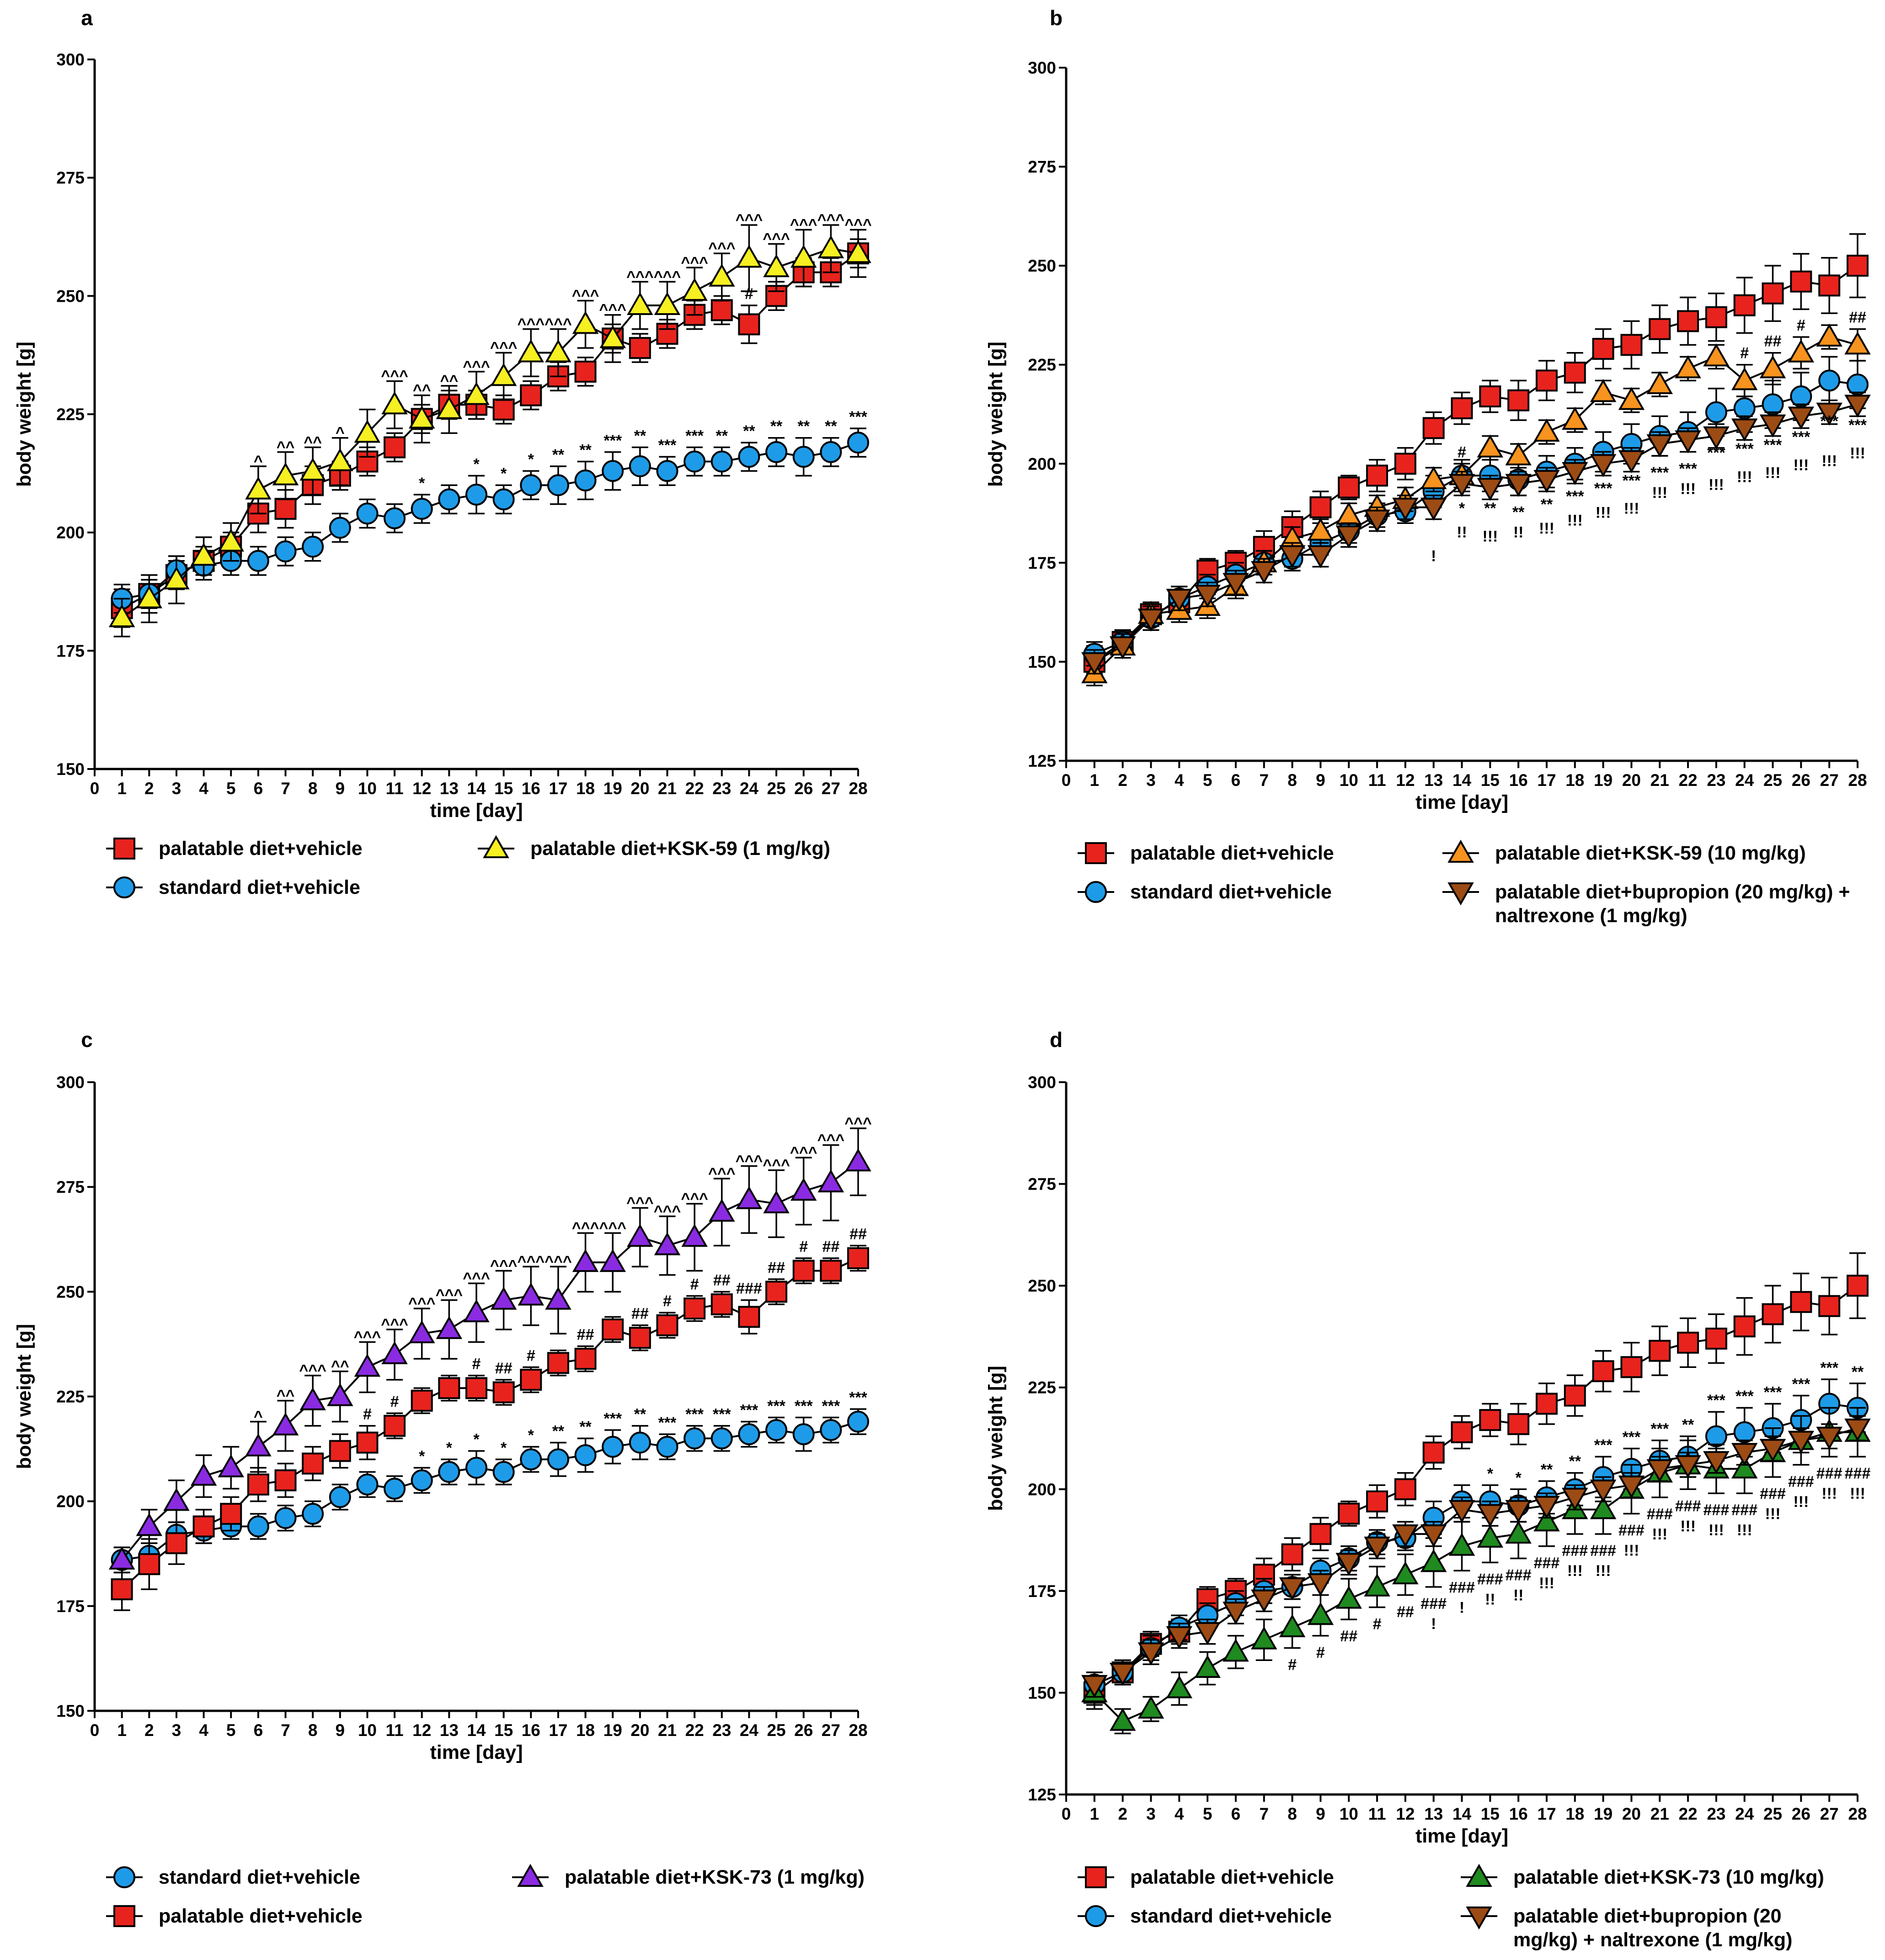 The height and width of the screenshot is (1960, 1885). Describe the element at coordinates (531, 1730) in the screenshot. I see `x-tick-label: 16` at that location.